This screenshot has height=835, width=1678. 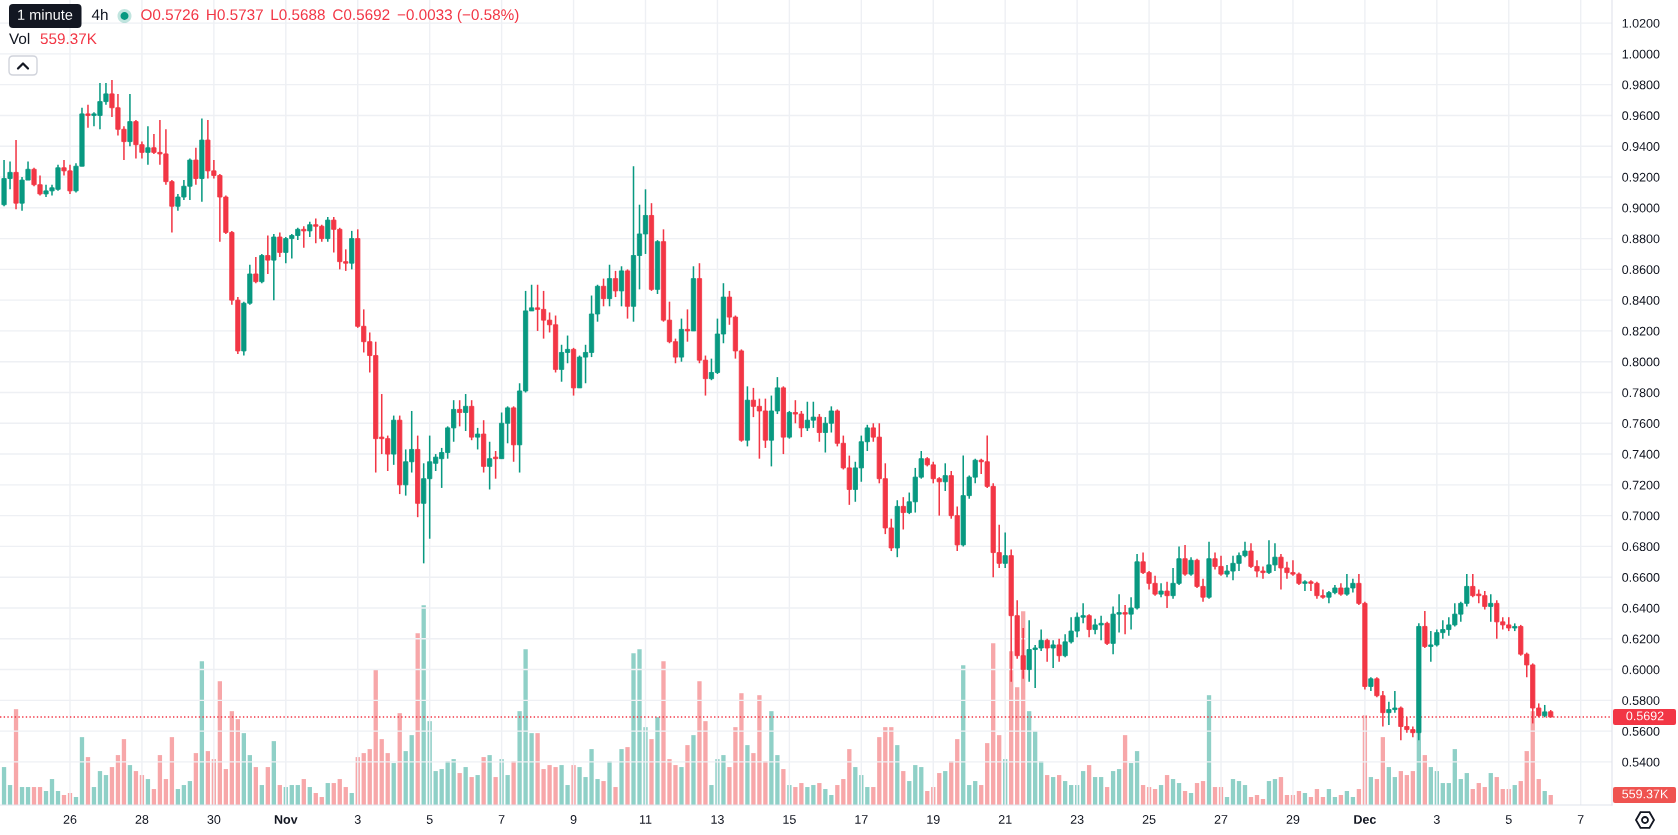 I want to click on y-tick-label: 0.8800, so click(x=1641, y=239).